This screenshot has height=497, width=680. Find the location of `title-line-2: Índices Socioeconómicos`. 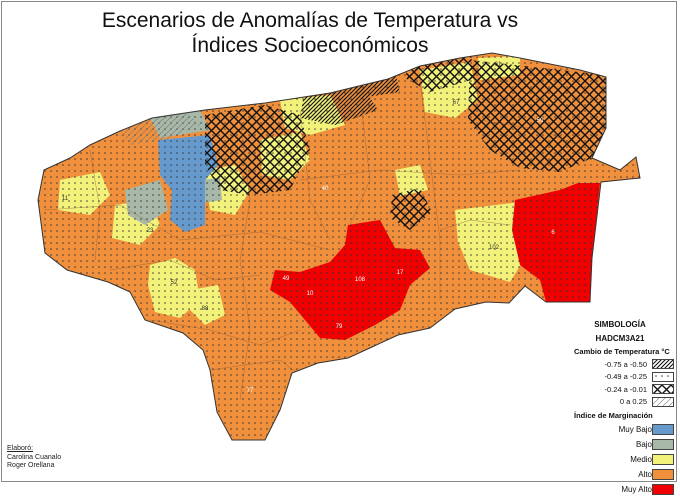

title-line-2: Índices Socioeconómicos is located at coordinates (310, 45).